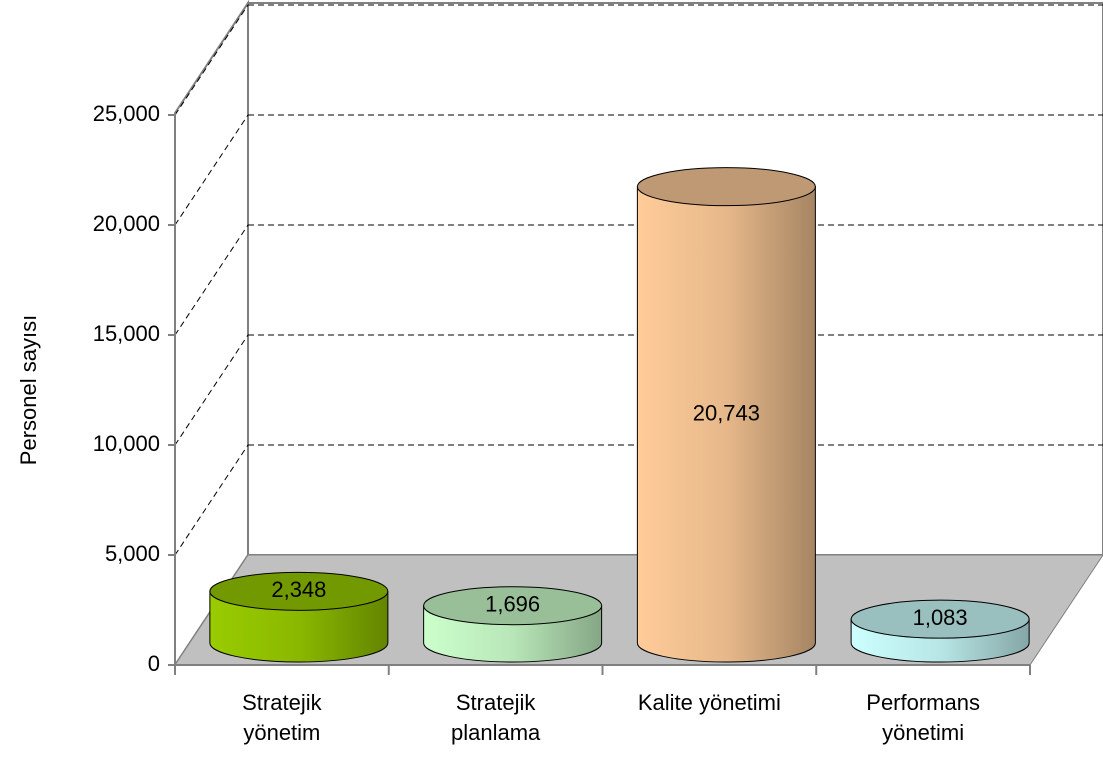  I want to click on y-axis-title: Personel sayısı, so click(28, 390).